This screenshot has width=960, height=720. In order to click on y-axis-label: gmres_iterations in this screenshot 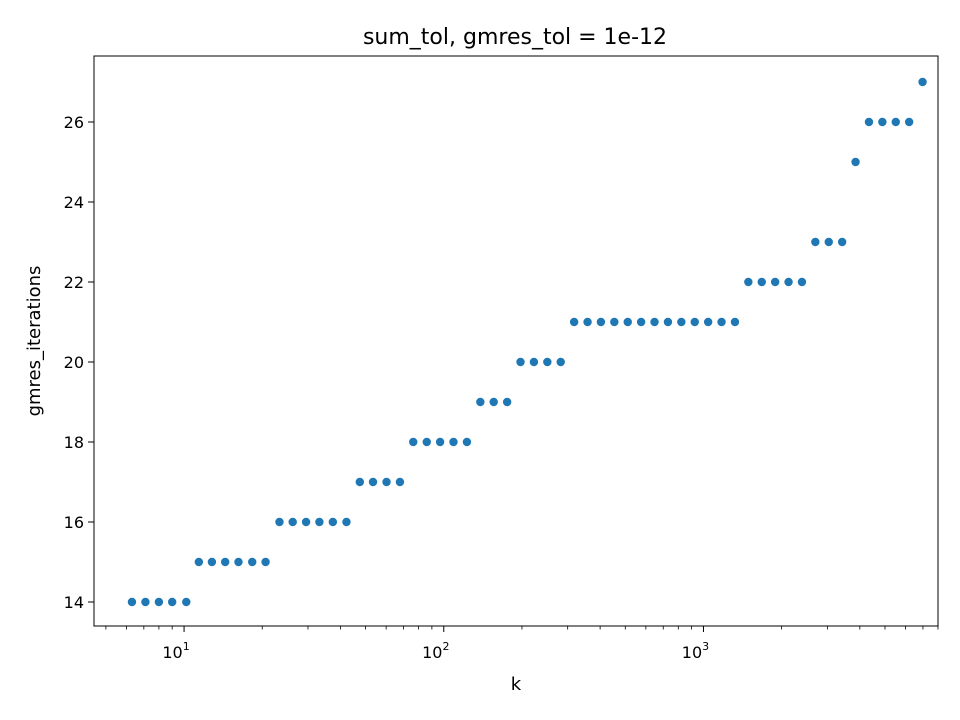, I will do `click(34, 341)`.